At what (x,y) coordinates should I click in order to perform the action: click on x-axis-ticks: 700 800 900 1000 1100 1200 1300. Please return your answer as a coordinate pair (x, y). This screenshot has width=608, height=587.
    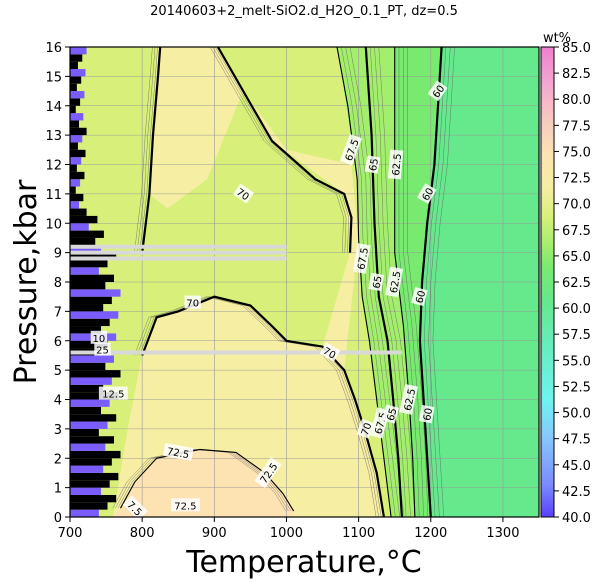
    Looking at the image, I should click on (288, 529).